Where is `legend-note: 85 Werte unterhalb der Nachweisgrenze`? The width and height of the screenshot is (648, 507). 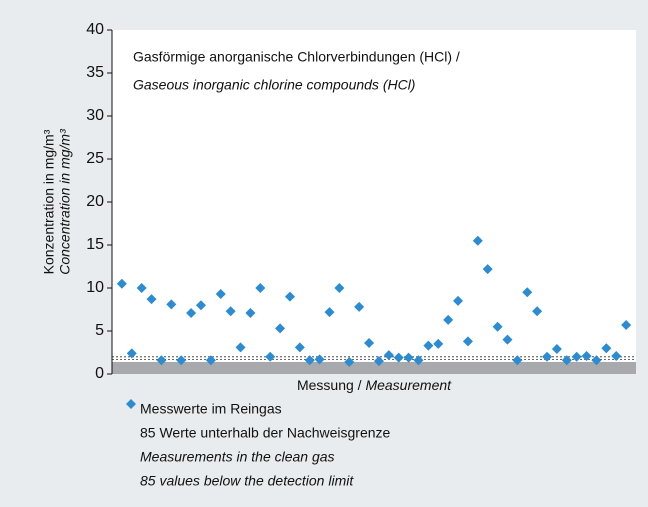 legend-note: 85 Werte unterhalb der Nachweisgrenze is located at coordinates (265, 433).